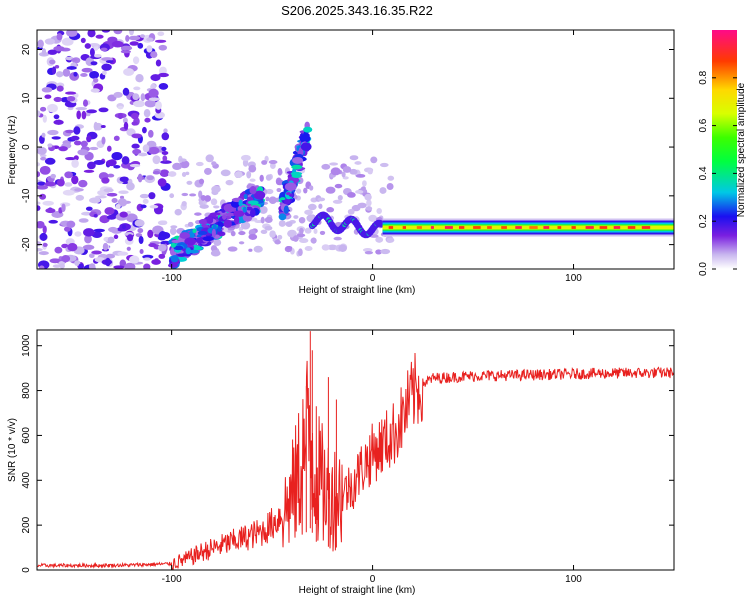 This screenshot has height=600, width=750. I want to click on colorbar-tick-label: 0.6, so click(703, 125).